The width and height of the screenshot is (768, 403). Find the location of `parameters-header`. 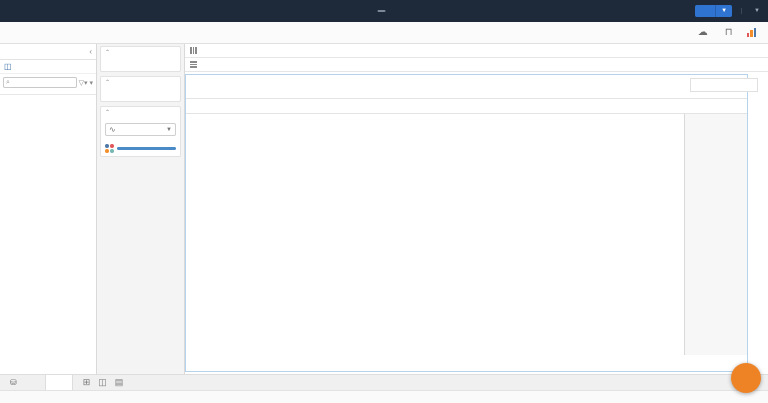

parameters-header is located at coordinates (48, 98).